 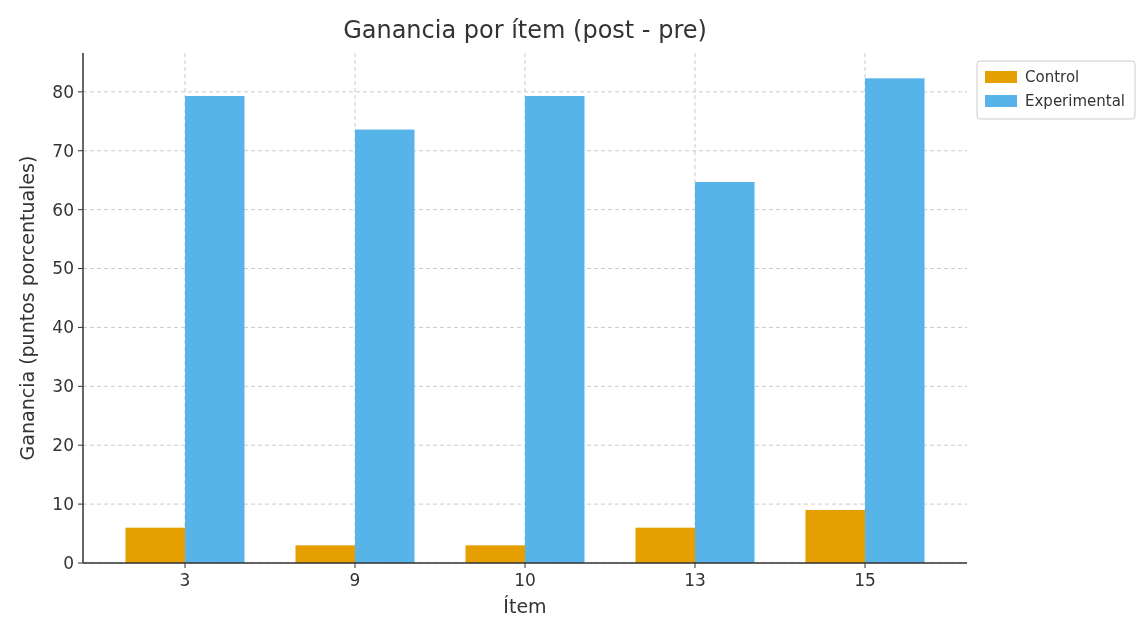 What do you see at coordinates (185, 580) in the screenshot?
I see `x-tick-label: 3` at bounding box center [185, 580].